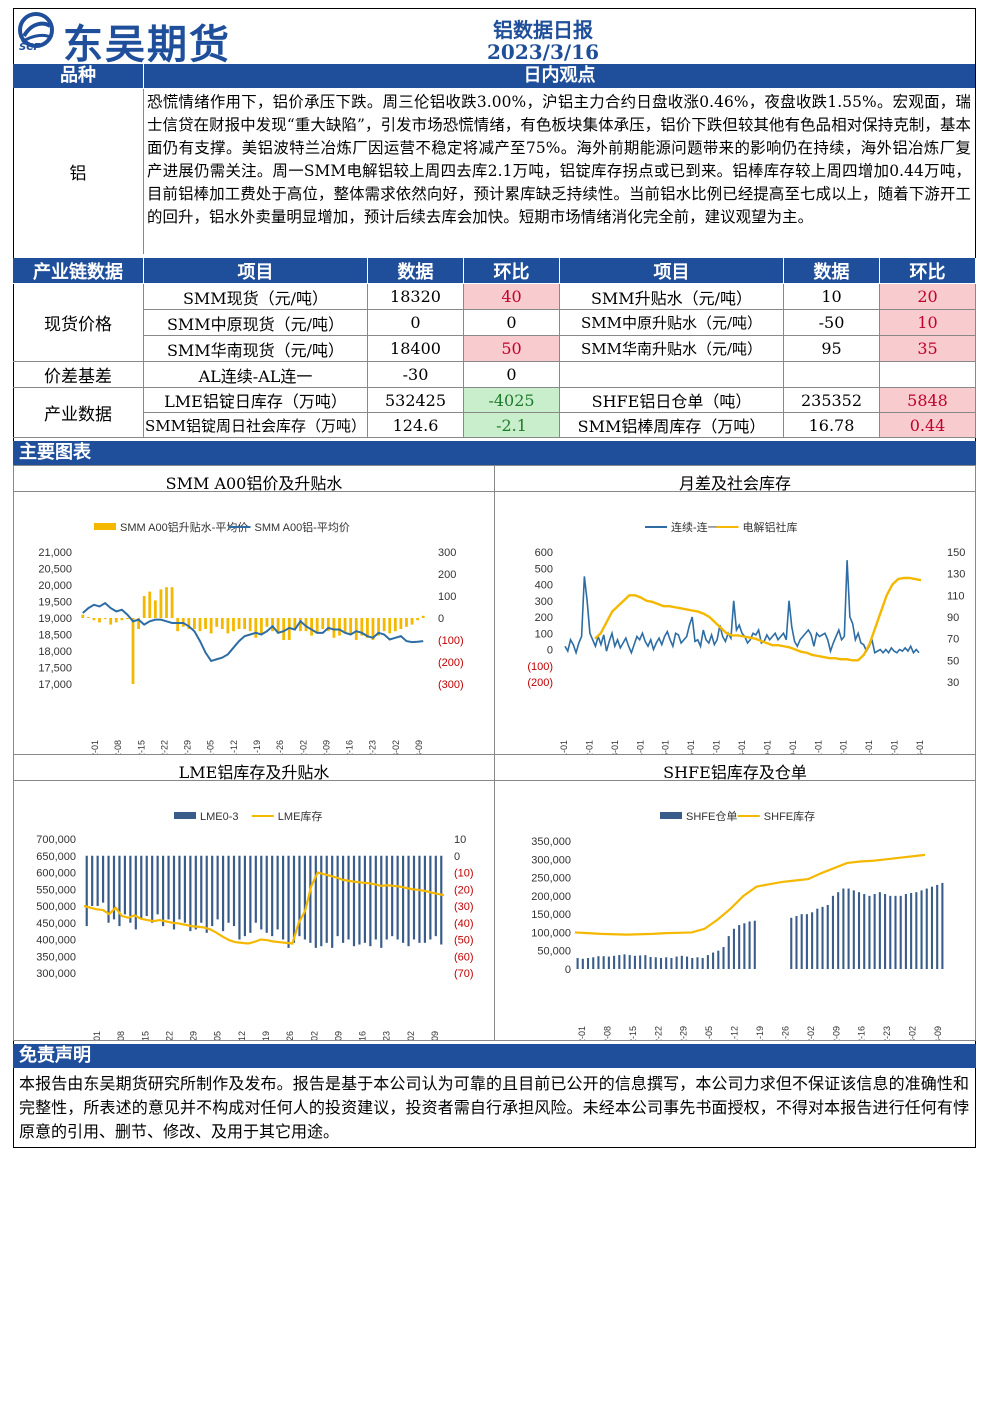  What do you see at coordinates (396, 747) in the screenshot?
I see `x-tick-label: 2023-03-02` at bounding box center [396, 747].